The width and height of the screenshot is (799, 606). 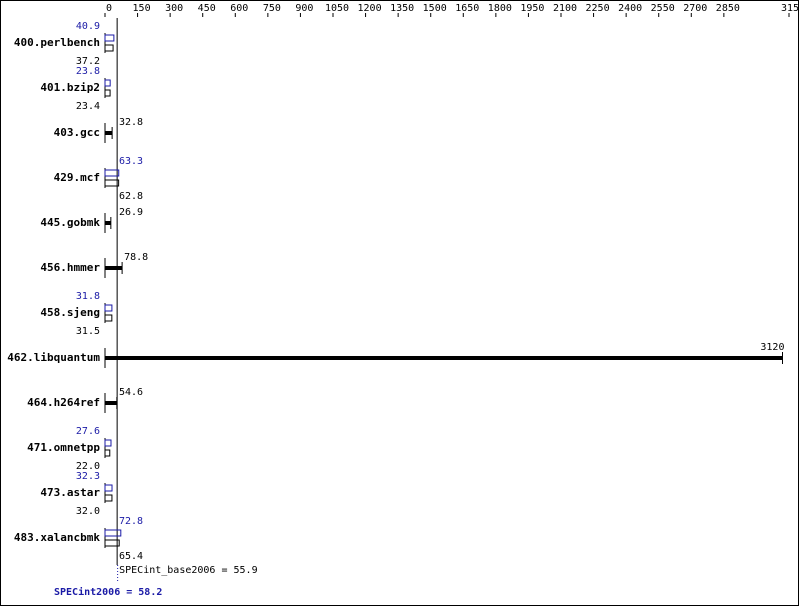 What do you see at coordinates (88, 71) in the screenshot?
I see `value-label: 23.8` at bounding box center [88, 71].